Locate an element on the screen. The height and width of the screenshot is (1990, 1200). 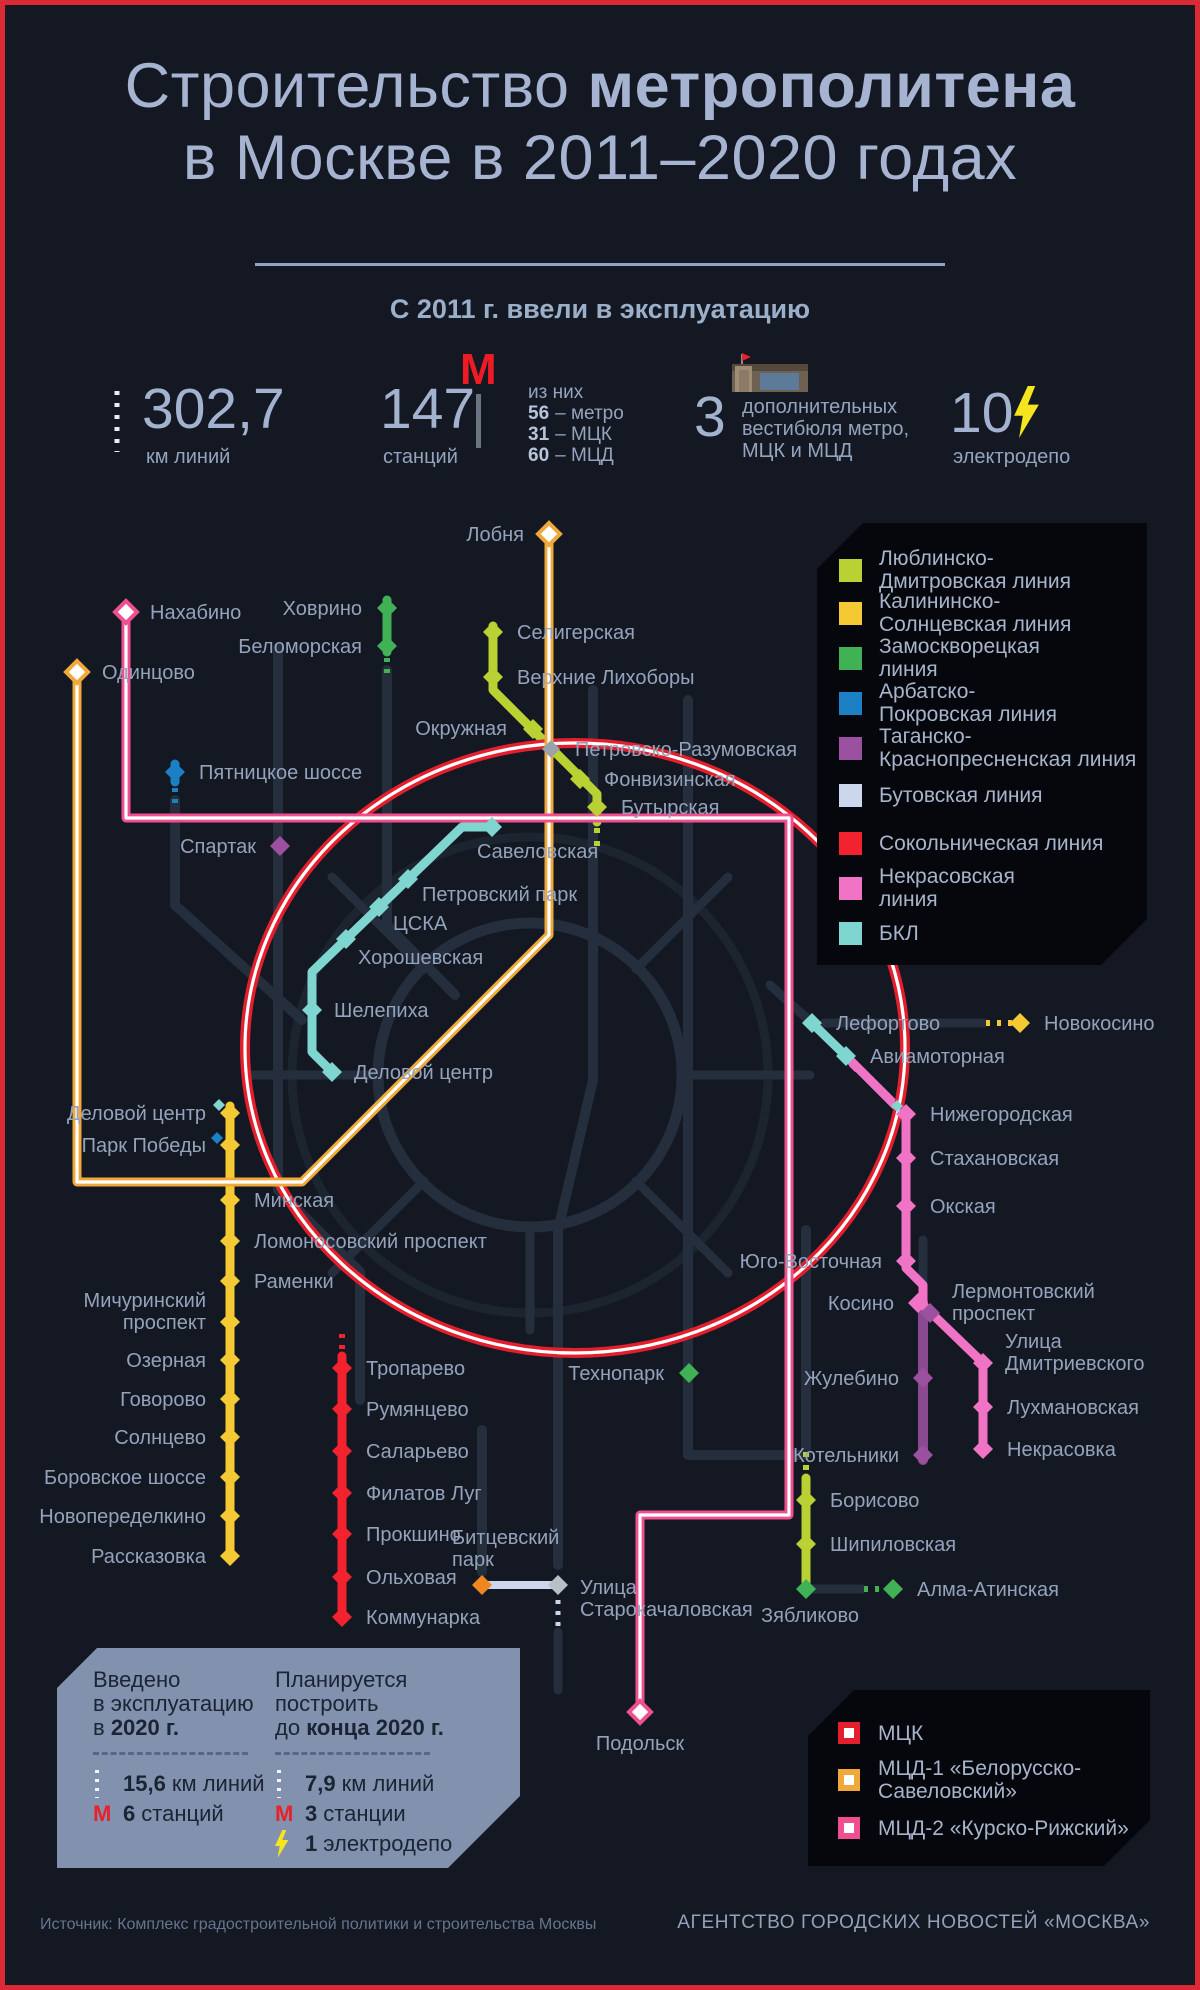
metro-pole is located at coordinates (478, 421).